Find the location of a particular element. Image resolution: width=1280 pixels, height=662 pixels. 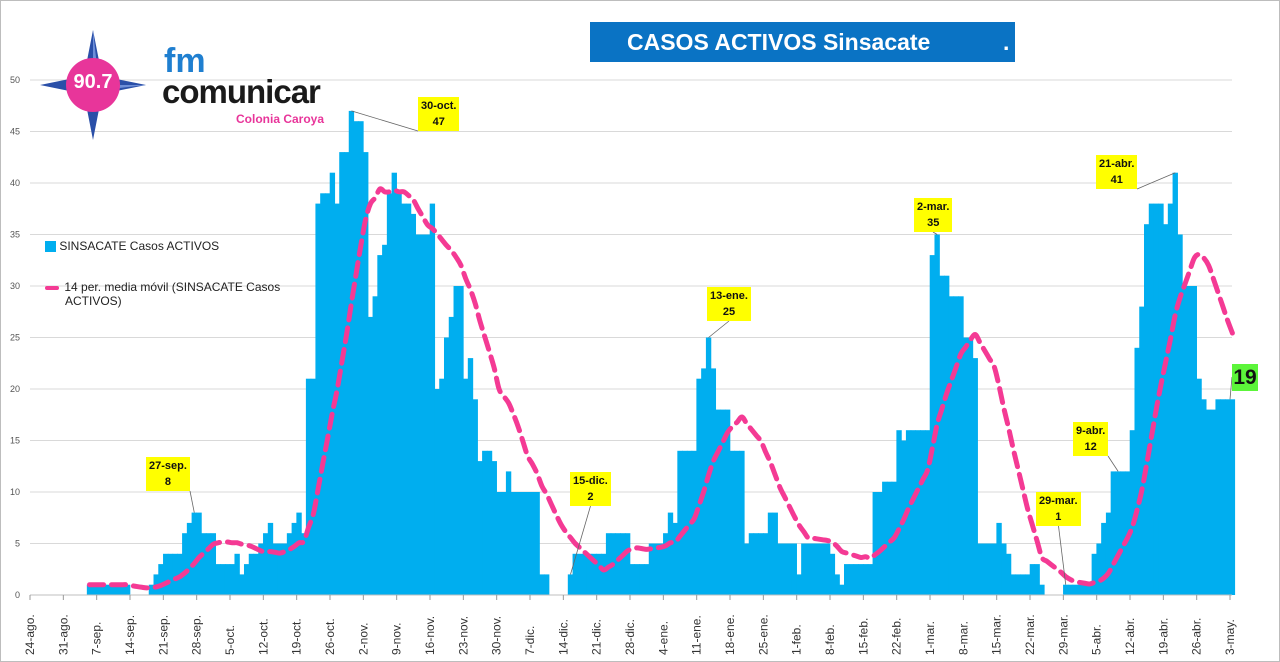

x-tick-label: 2-nov. is located at coordinates (363, 639).